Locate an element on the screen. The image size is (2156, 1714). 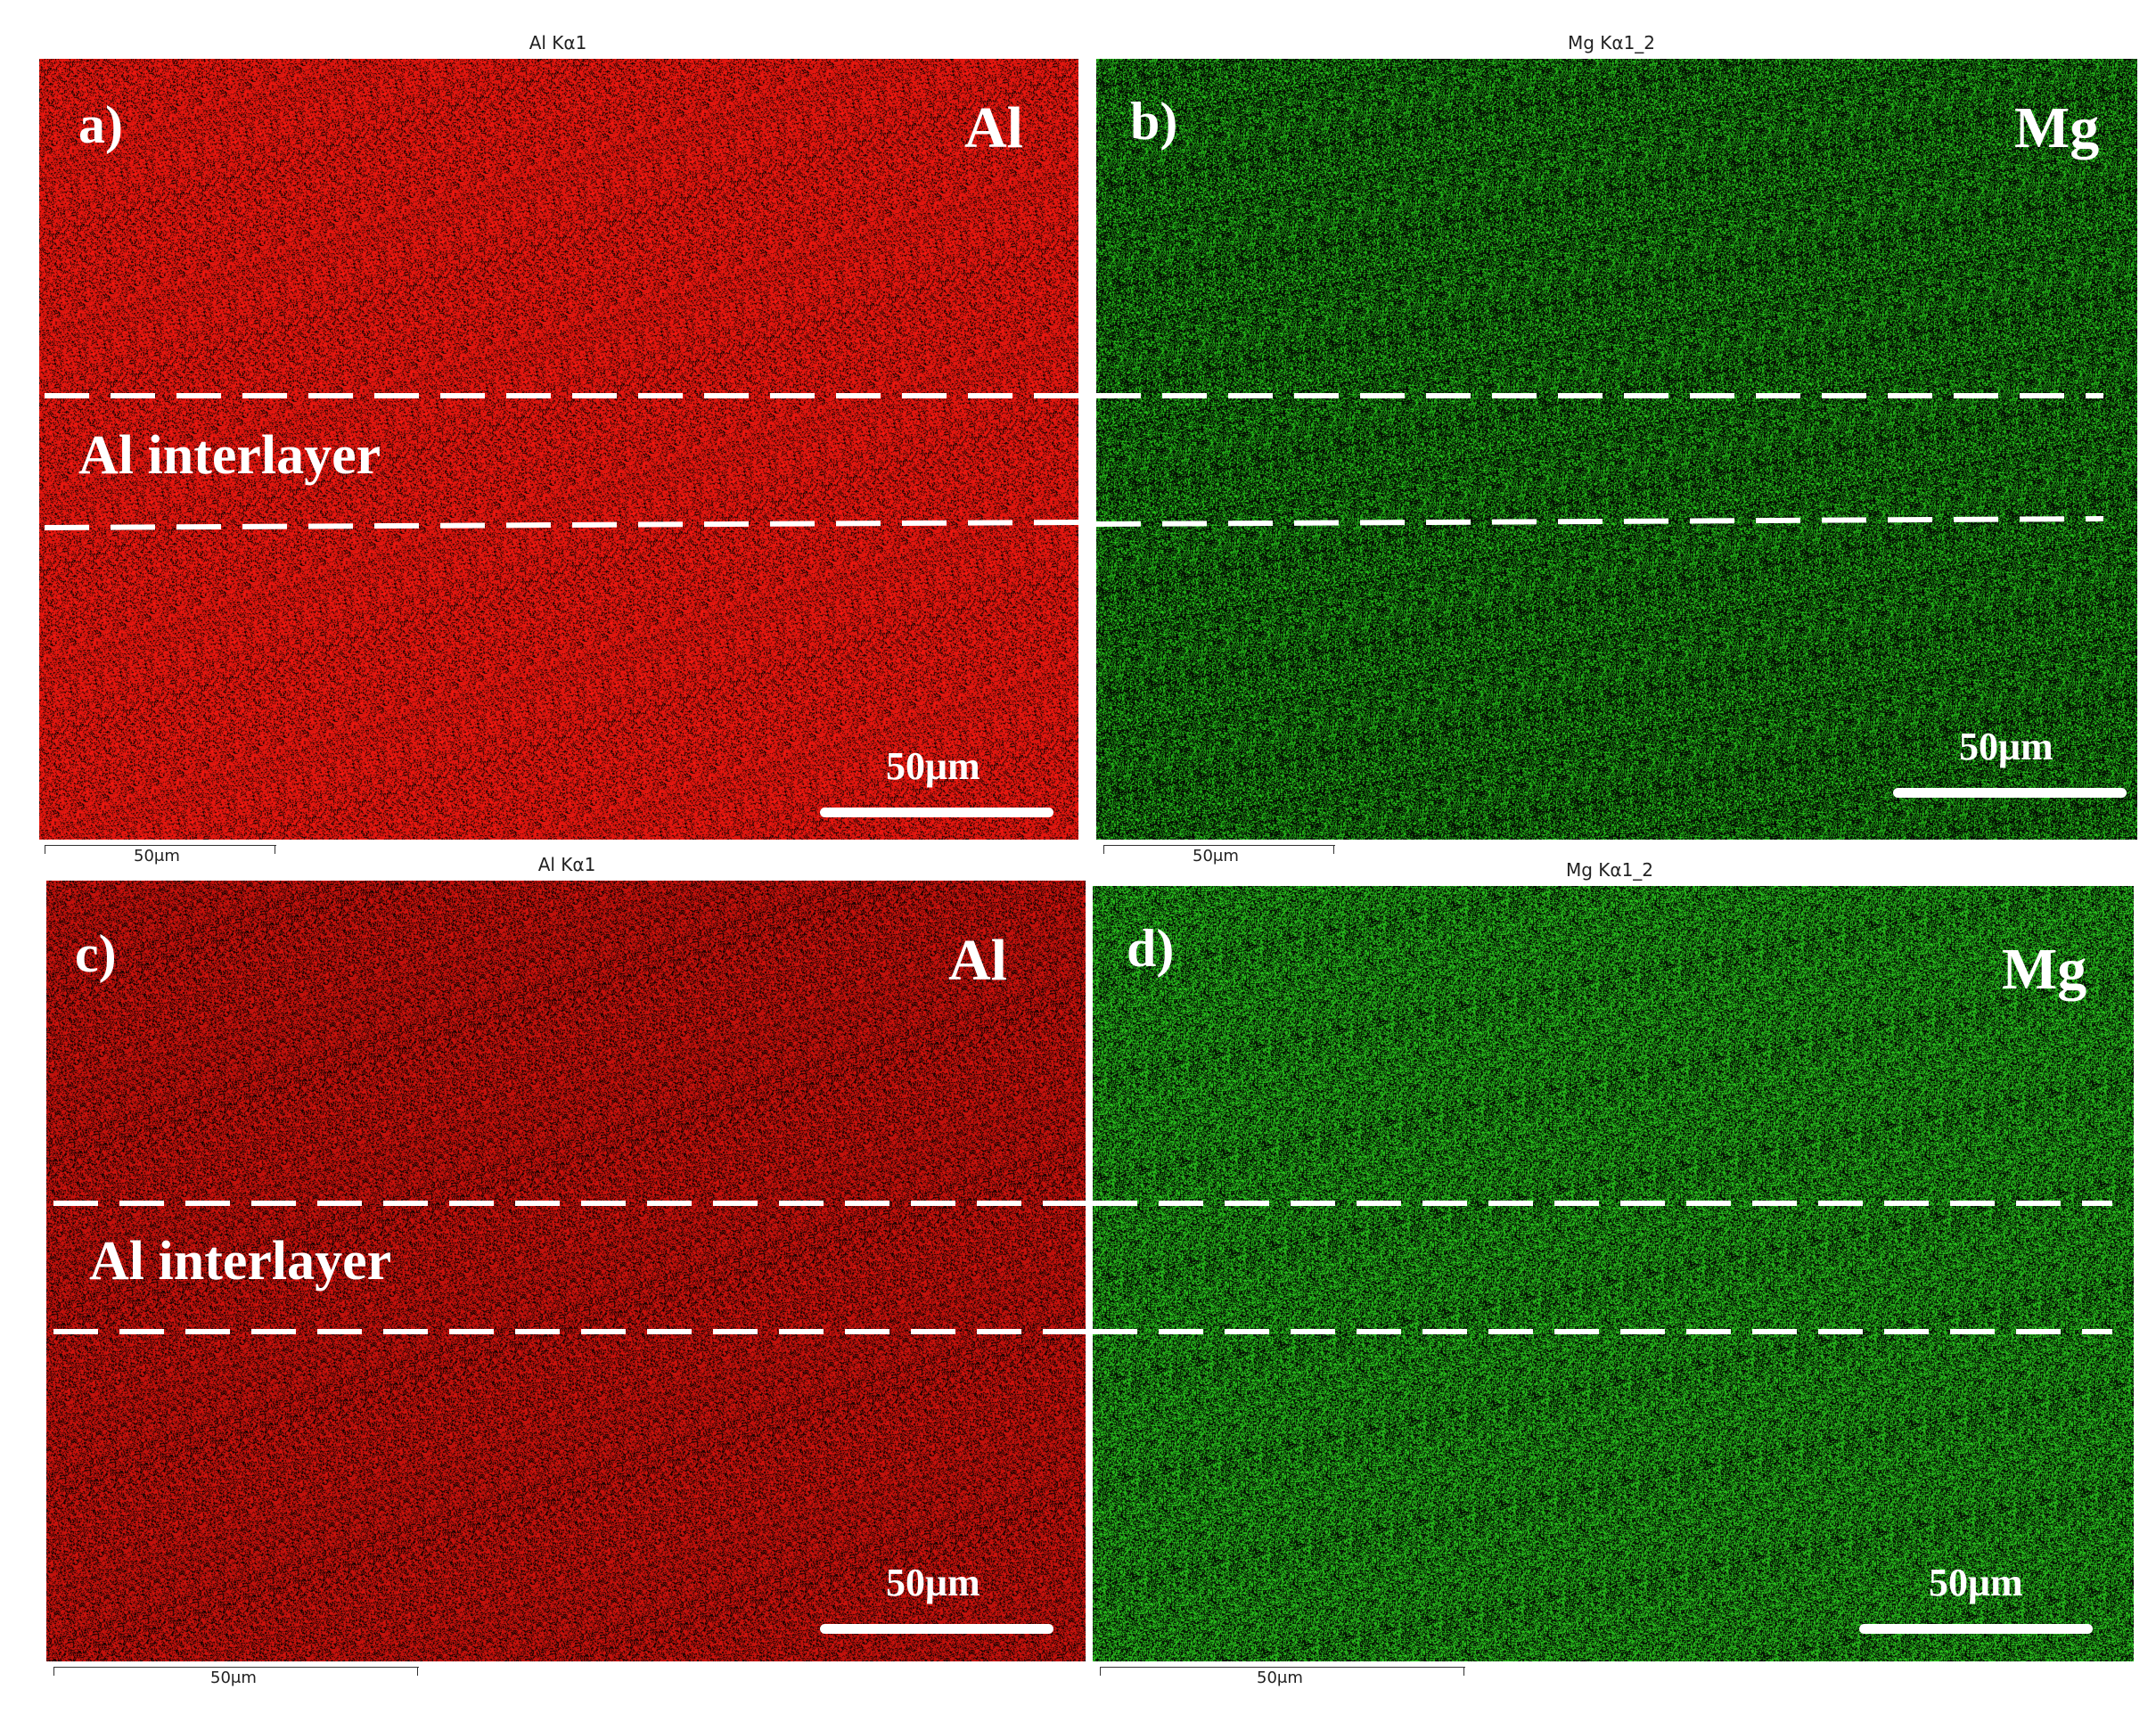
external-scale-a: 50μm is located at coordinates (160, 855).